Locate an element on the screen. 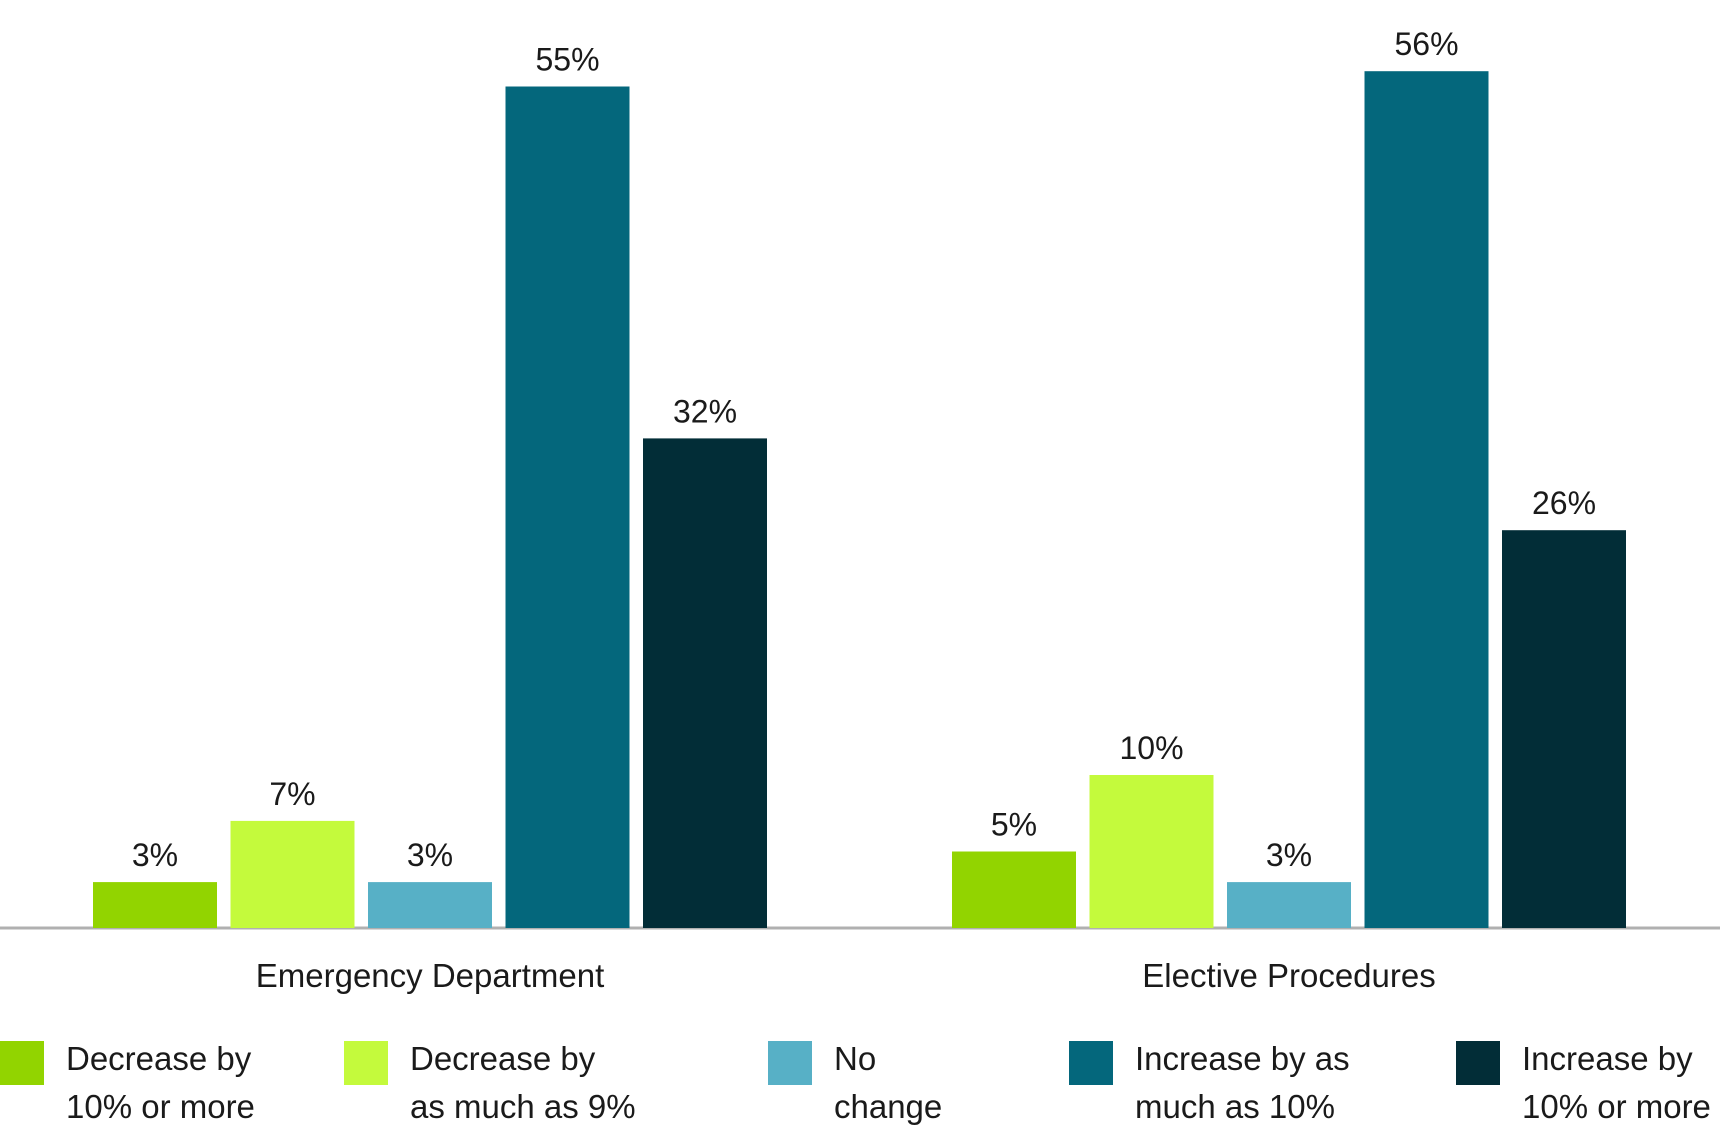  data-label: 55% is located at coordinates (567, 60).